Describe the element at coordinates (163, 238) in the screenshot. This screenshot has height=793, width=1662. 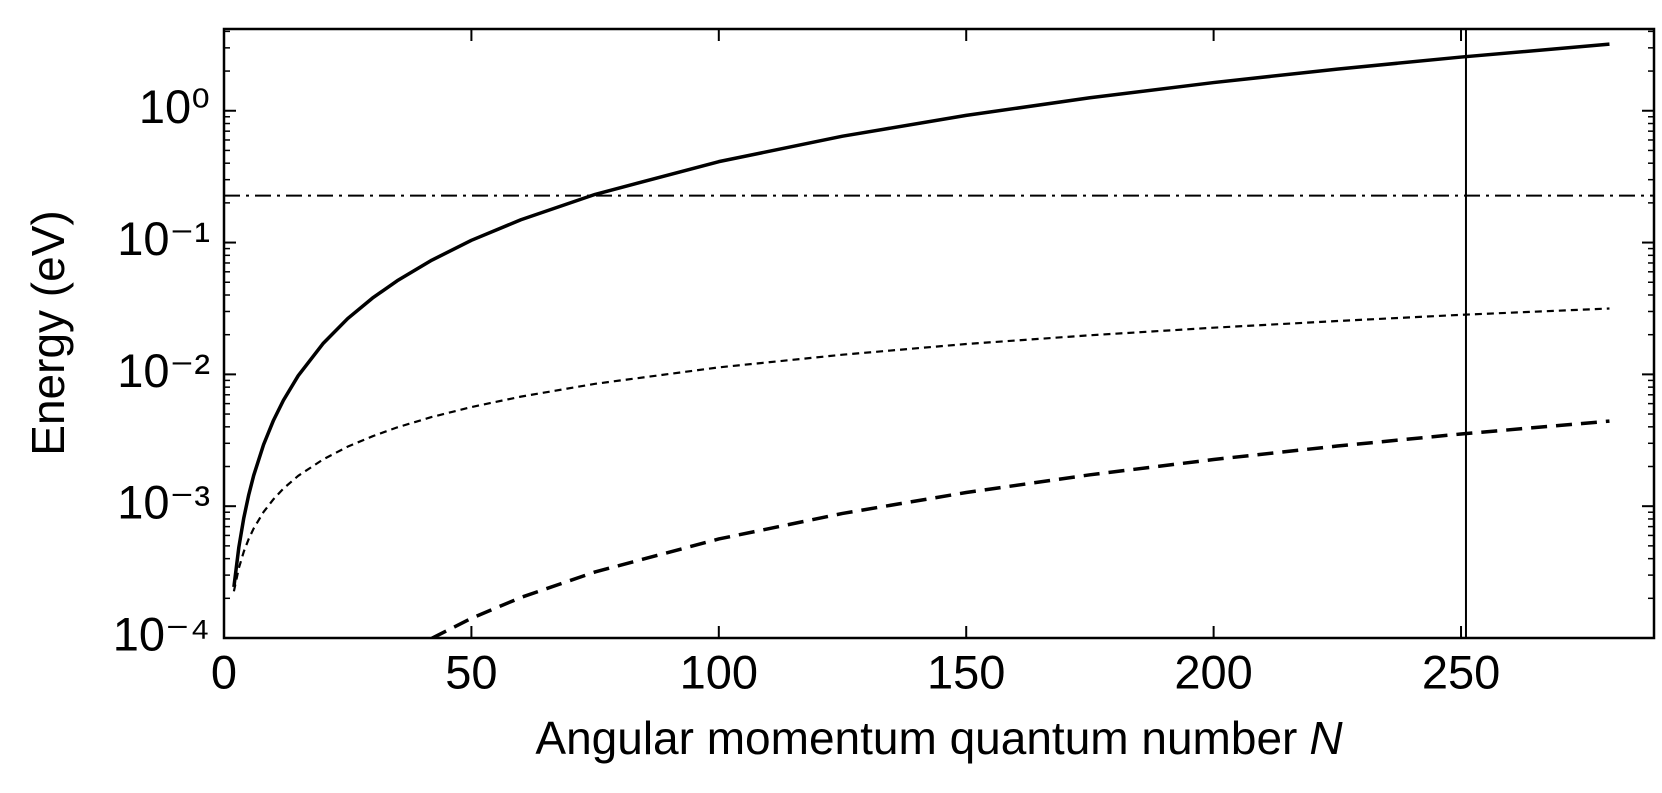
I see `y-tick-label: 10⁻¹` at that location.